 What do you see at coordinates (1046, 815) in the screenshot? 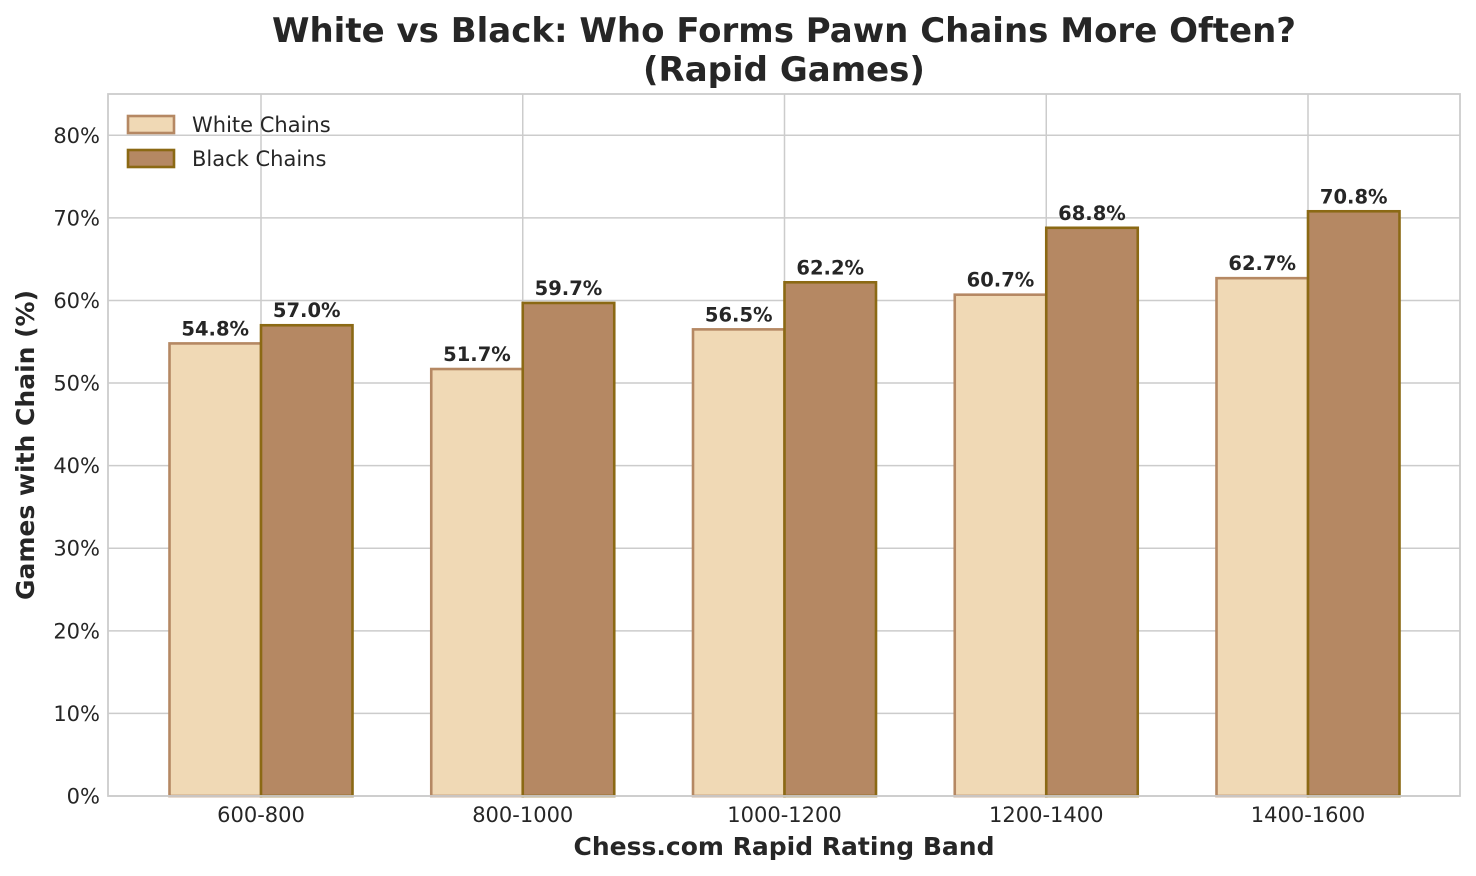
I see `x-tick-label: 1200-1400` at bounding box center [1046, 815].